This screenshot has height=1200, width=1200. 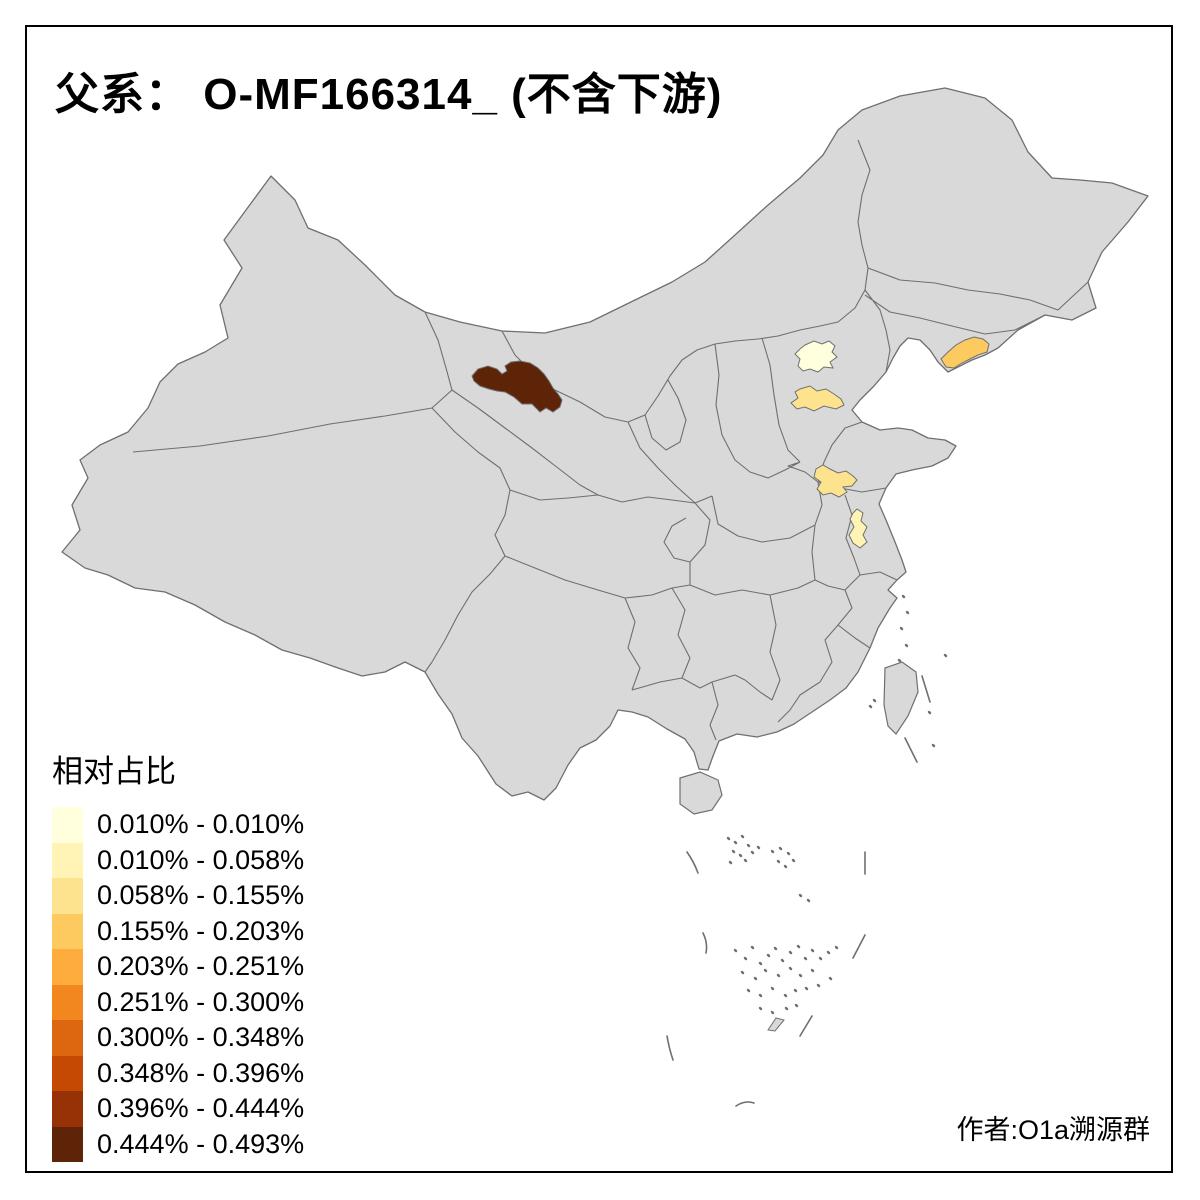 What do you see at coordinates (201, 930) in the screenshot?
I see `legend-label: 0.155% - 0.203%` at bounding box center [201, 930].